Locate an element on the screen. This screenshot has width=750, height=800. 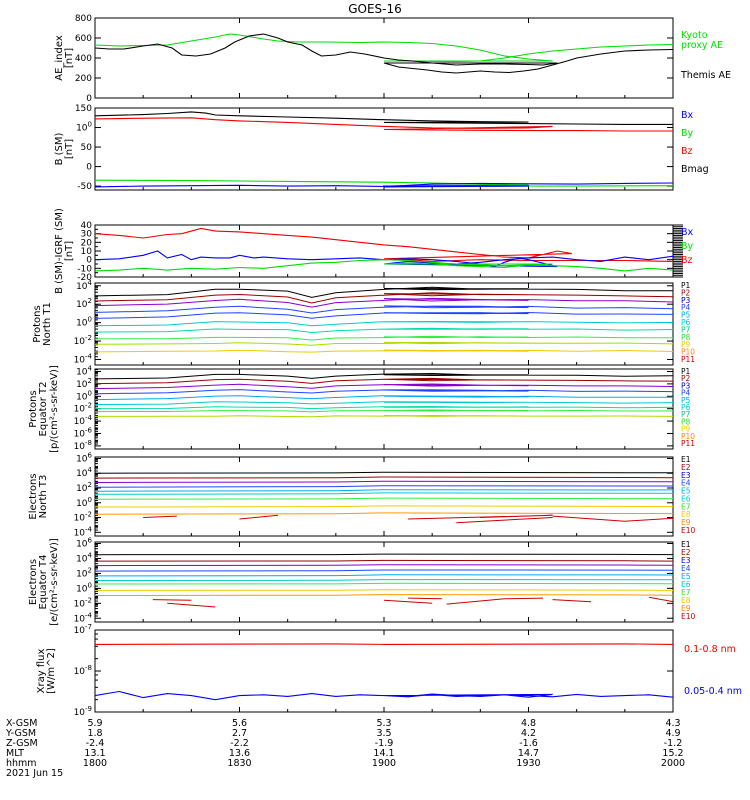
y-tick-label: 10 is located at coordinates (87, 252).